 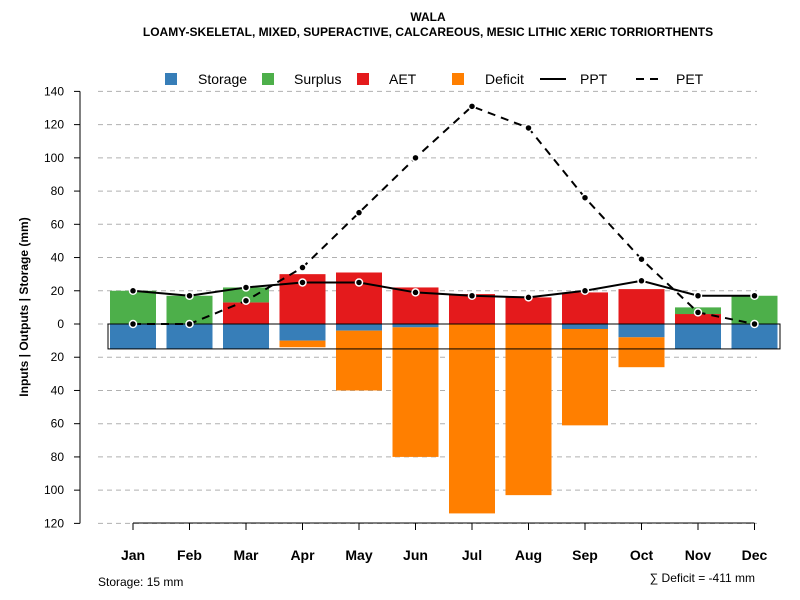 What do you see at coordinates (458, 79) in the screenshot?
I see `legend-swatch-deficit` at bounding box center [458, 79].